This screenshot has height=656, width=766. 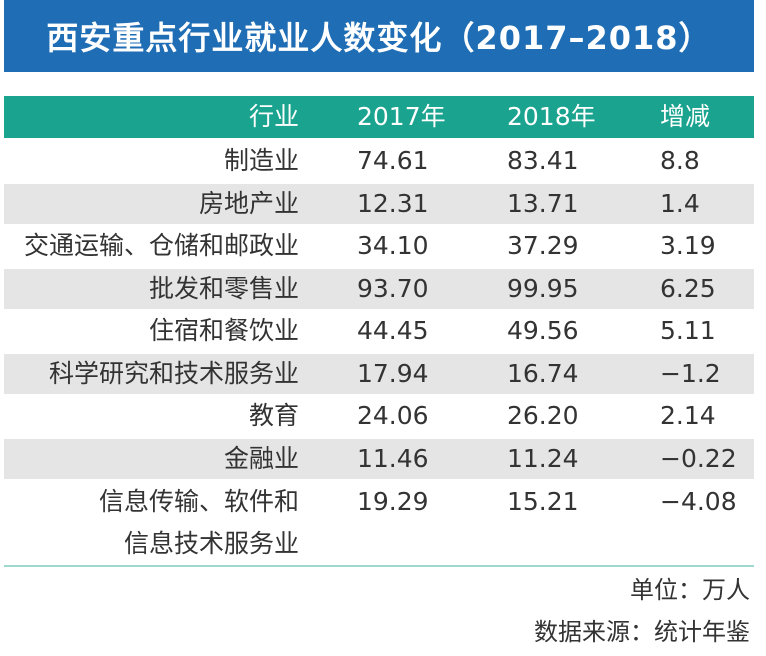 I want to click on table-row: 制造业 74.61 83.41 8.8, so click(x=379, y=161).